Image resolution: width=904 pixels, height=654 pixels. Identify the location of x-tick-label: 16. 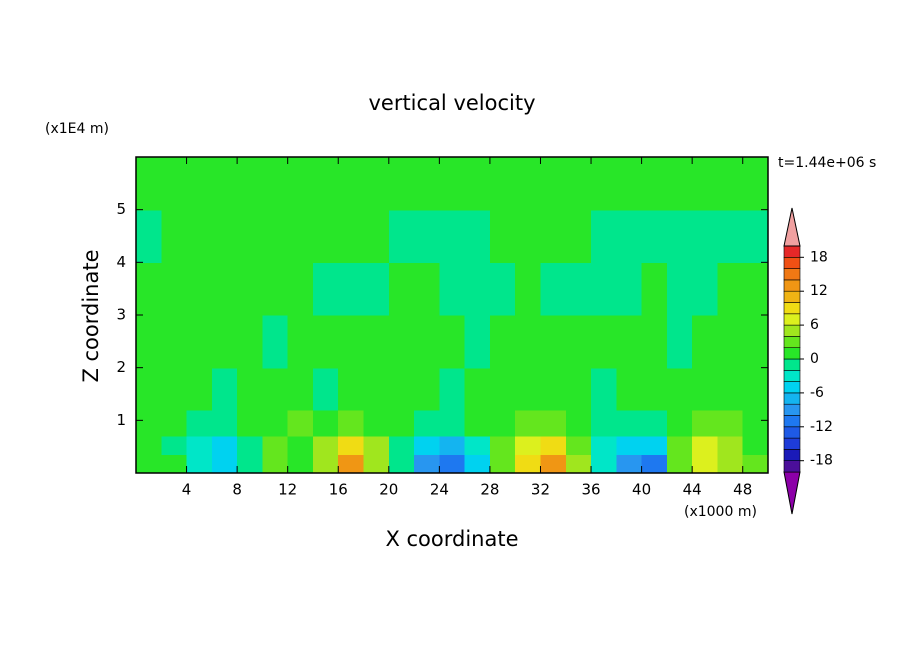
(338, 490).